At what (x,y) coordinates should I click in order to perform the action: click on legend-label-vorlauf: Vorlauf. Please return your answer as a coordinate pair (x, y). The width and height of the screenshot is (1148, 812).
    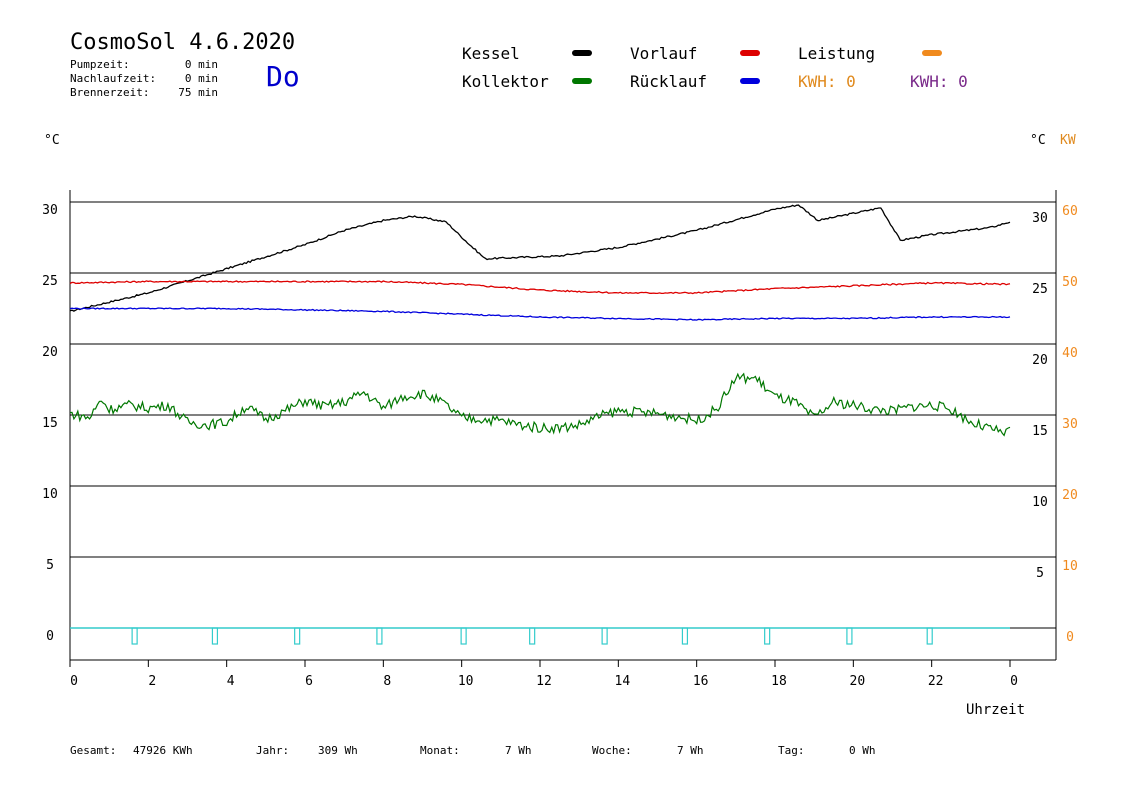
    Looking at the image, I should click on (664, 53).